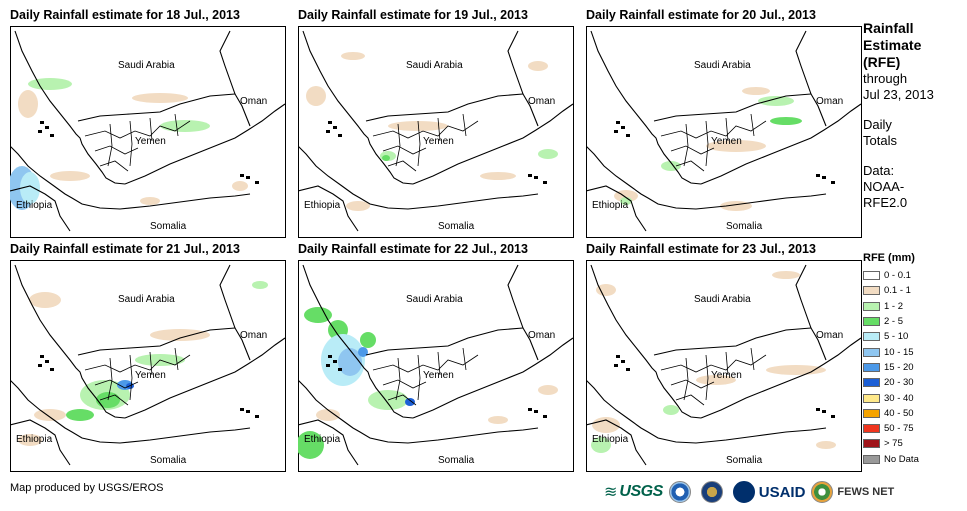 This screenshot has width=967, height=511. What do you see at coordinates (913, 306) in the screenshot?
I see `legend-item: 1 - 2` at bounding box center [913, 306].